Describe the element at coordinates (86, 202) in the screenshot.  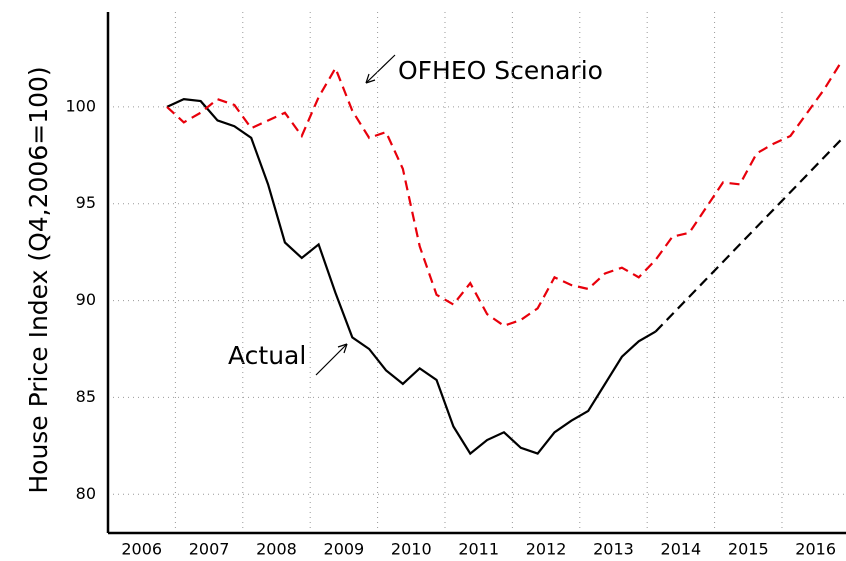
I see `y-tick-label: 95` at that location.